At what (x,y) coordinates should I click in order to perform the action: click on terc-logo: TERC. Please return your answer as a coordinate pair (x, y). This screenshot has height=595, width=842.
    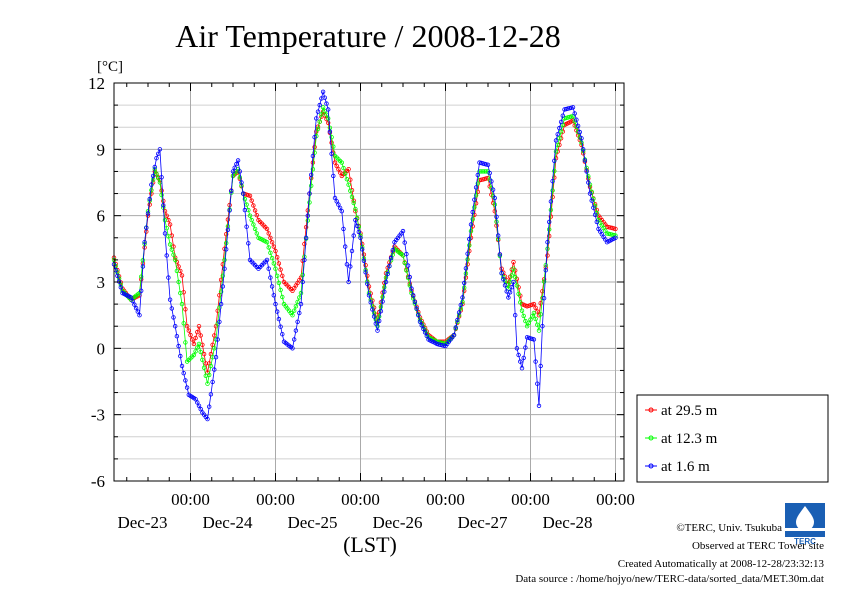
    Looking at the image, I should click on (805, 524).